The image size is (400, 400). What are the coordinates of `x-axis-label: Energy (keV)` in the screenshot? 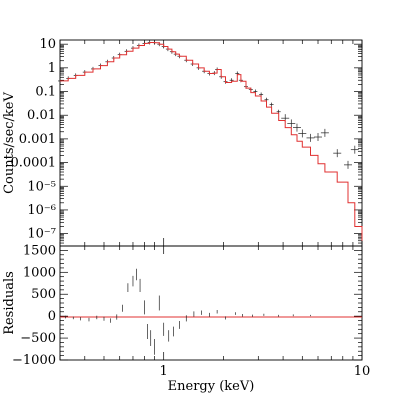 It's located at (211, 386).